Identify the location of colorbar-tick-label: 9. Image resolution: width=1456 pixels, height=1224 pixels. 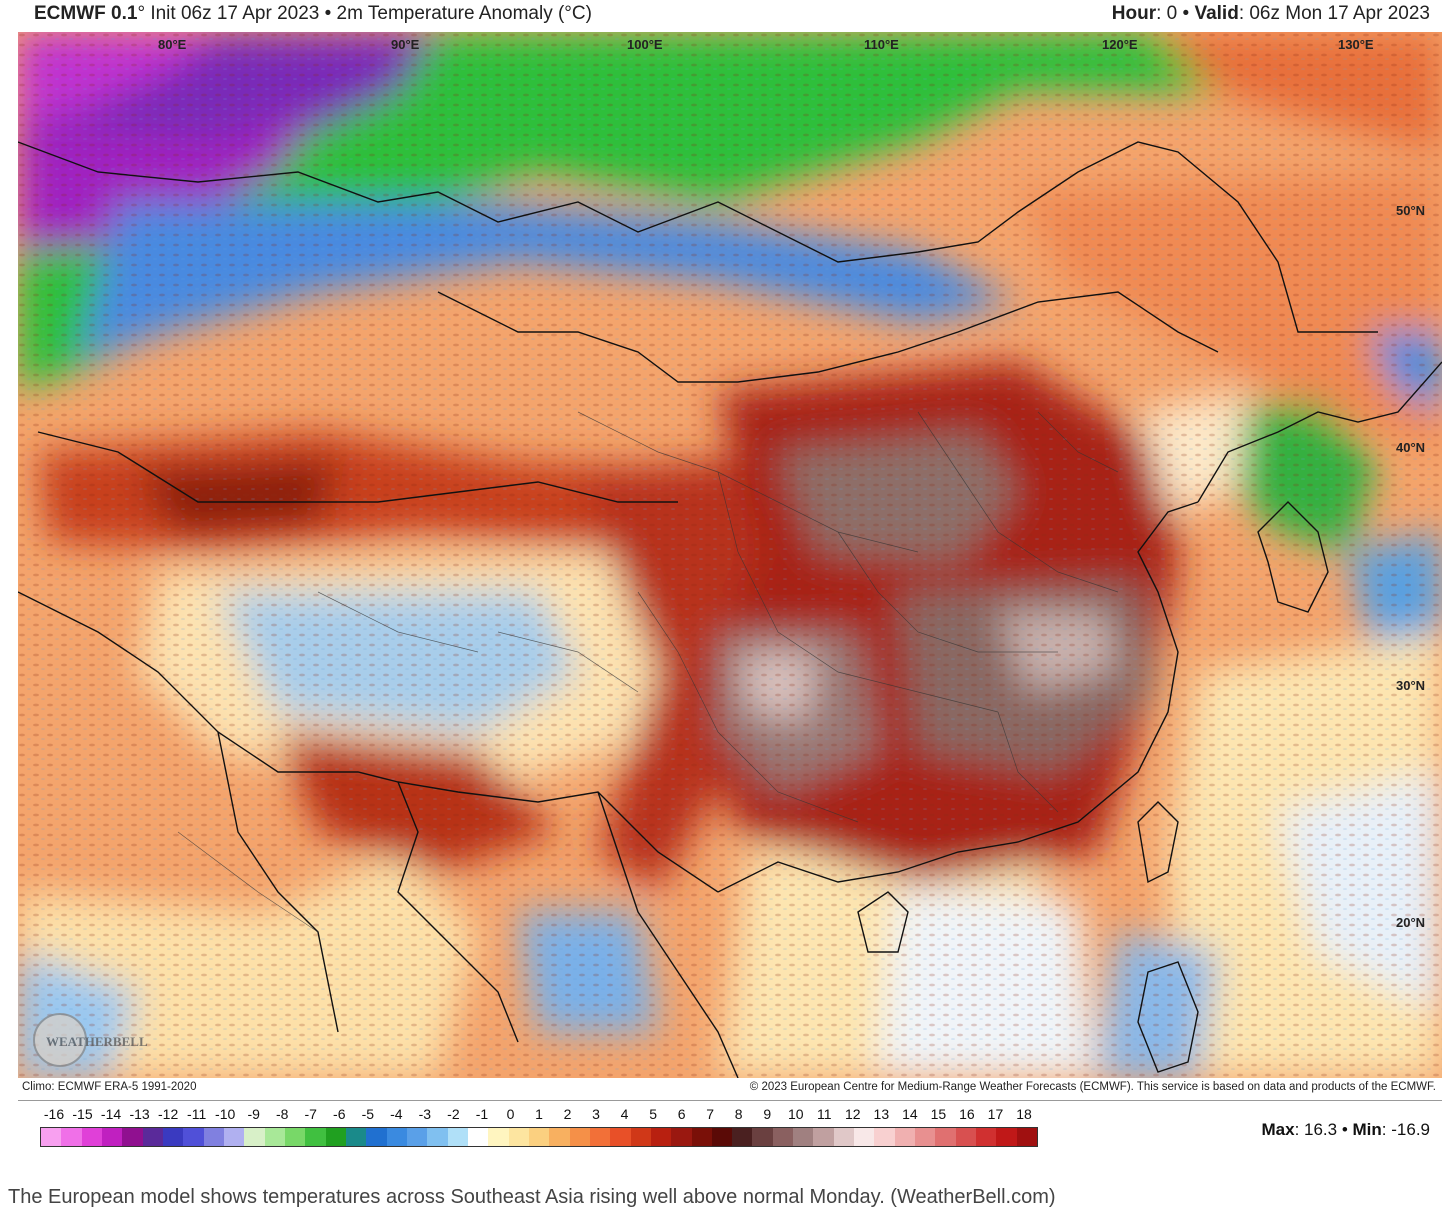
(767, 1114).